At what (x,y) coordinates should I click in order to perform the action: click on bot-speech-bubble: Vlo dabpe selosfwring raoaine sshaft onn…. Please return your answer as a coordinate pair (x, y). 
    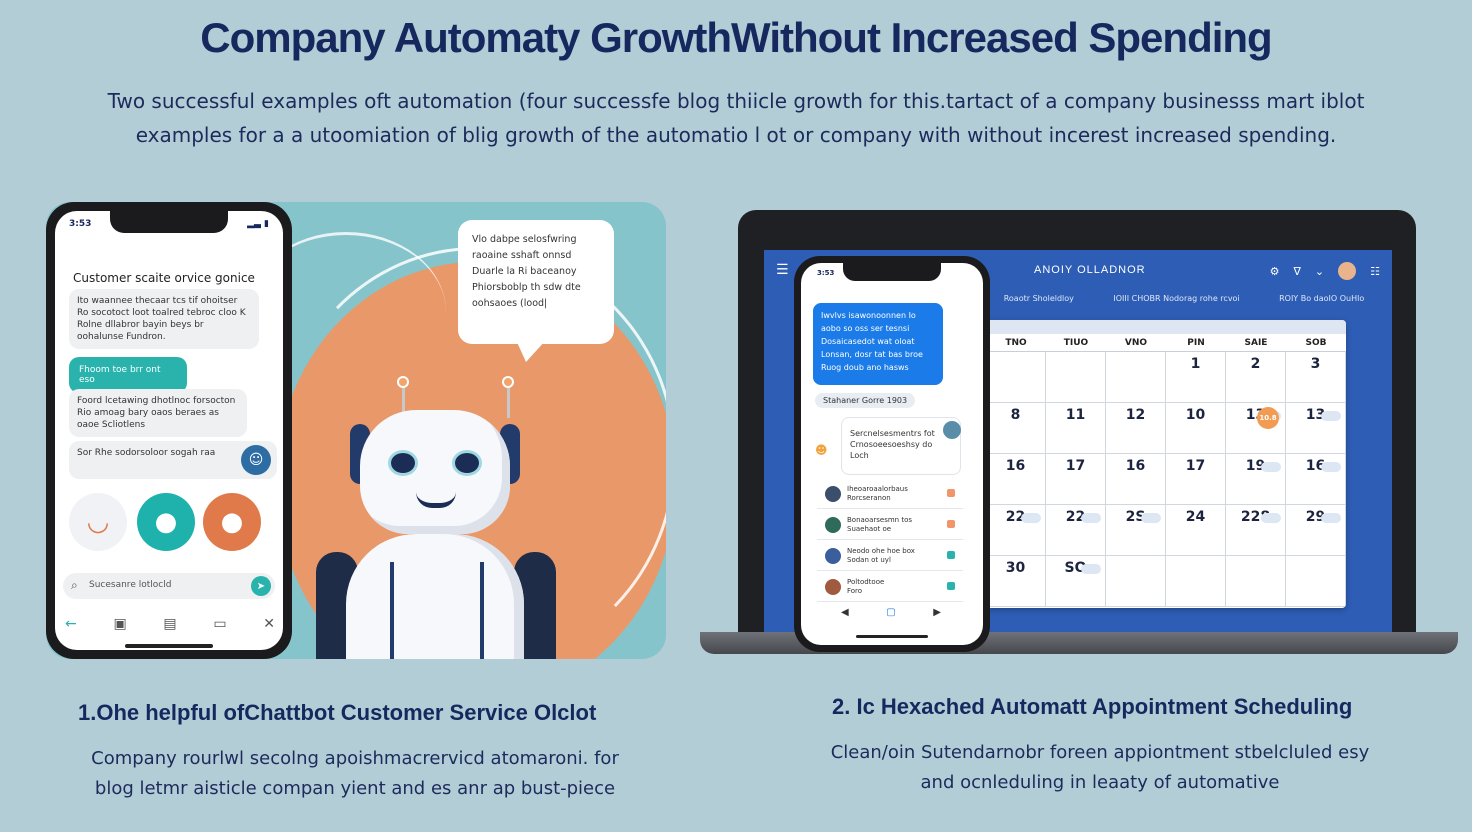
    Looking at the image, I should click on (536, 282).